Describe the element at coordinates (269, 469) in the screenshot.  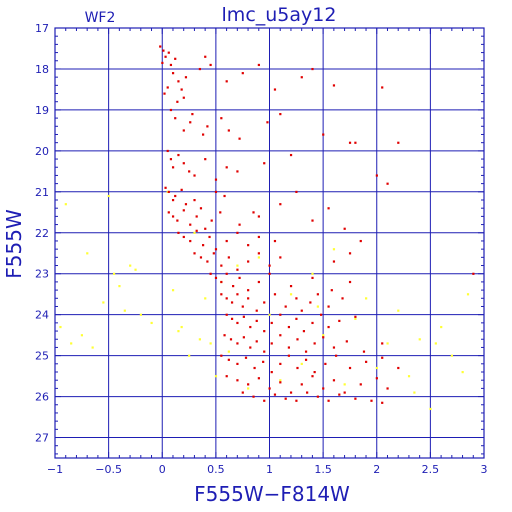
I see `x-tick-label: 1` at that location.